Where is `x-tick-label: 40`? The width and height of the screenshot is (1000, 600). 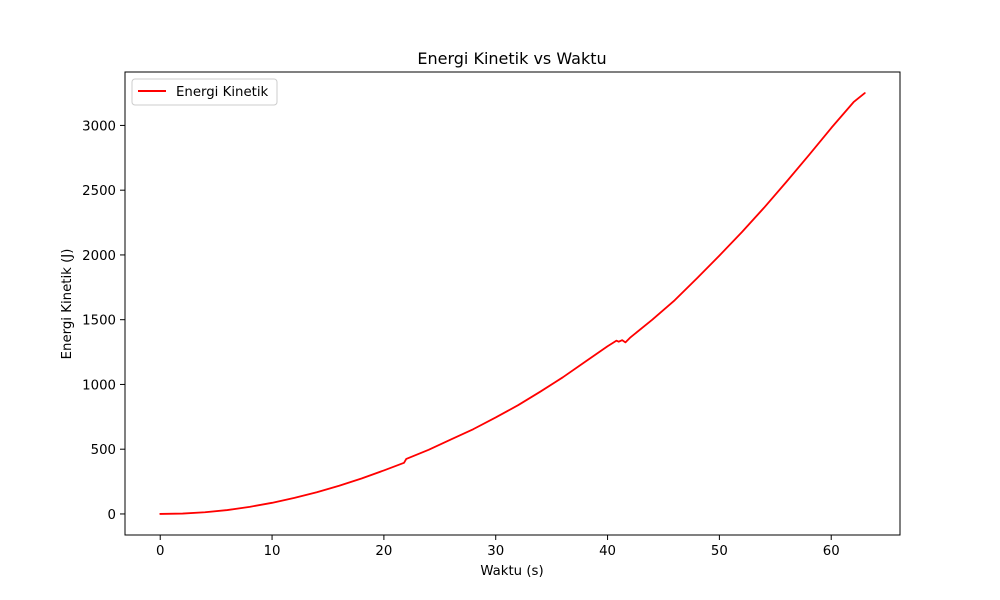 x-tick-label: 40 is located at coordinates (607, 551).